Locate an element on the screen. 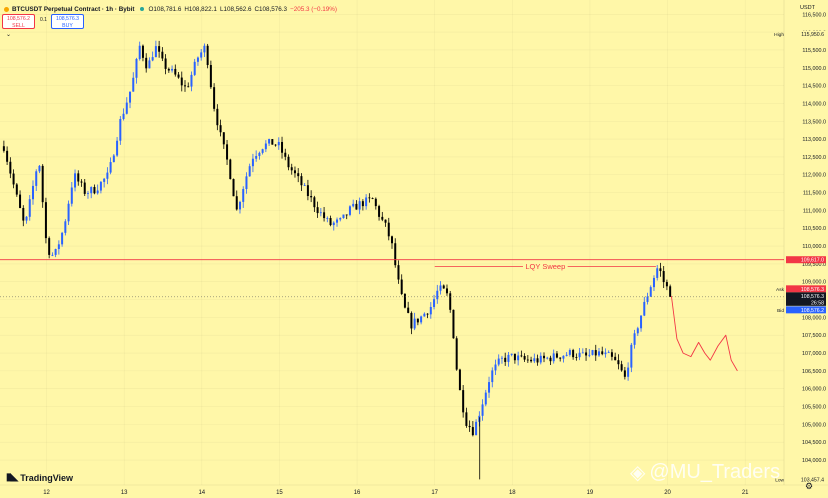 This screenshot has height=498, width=828. sell-button: 108,576.2 SELL is located at coordinates (18, 21).